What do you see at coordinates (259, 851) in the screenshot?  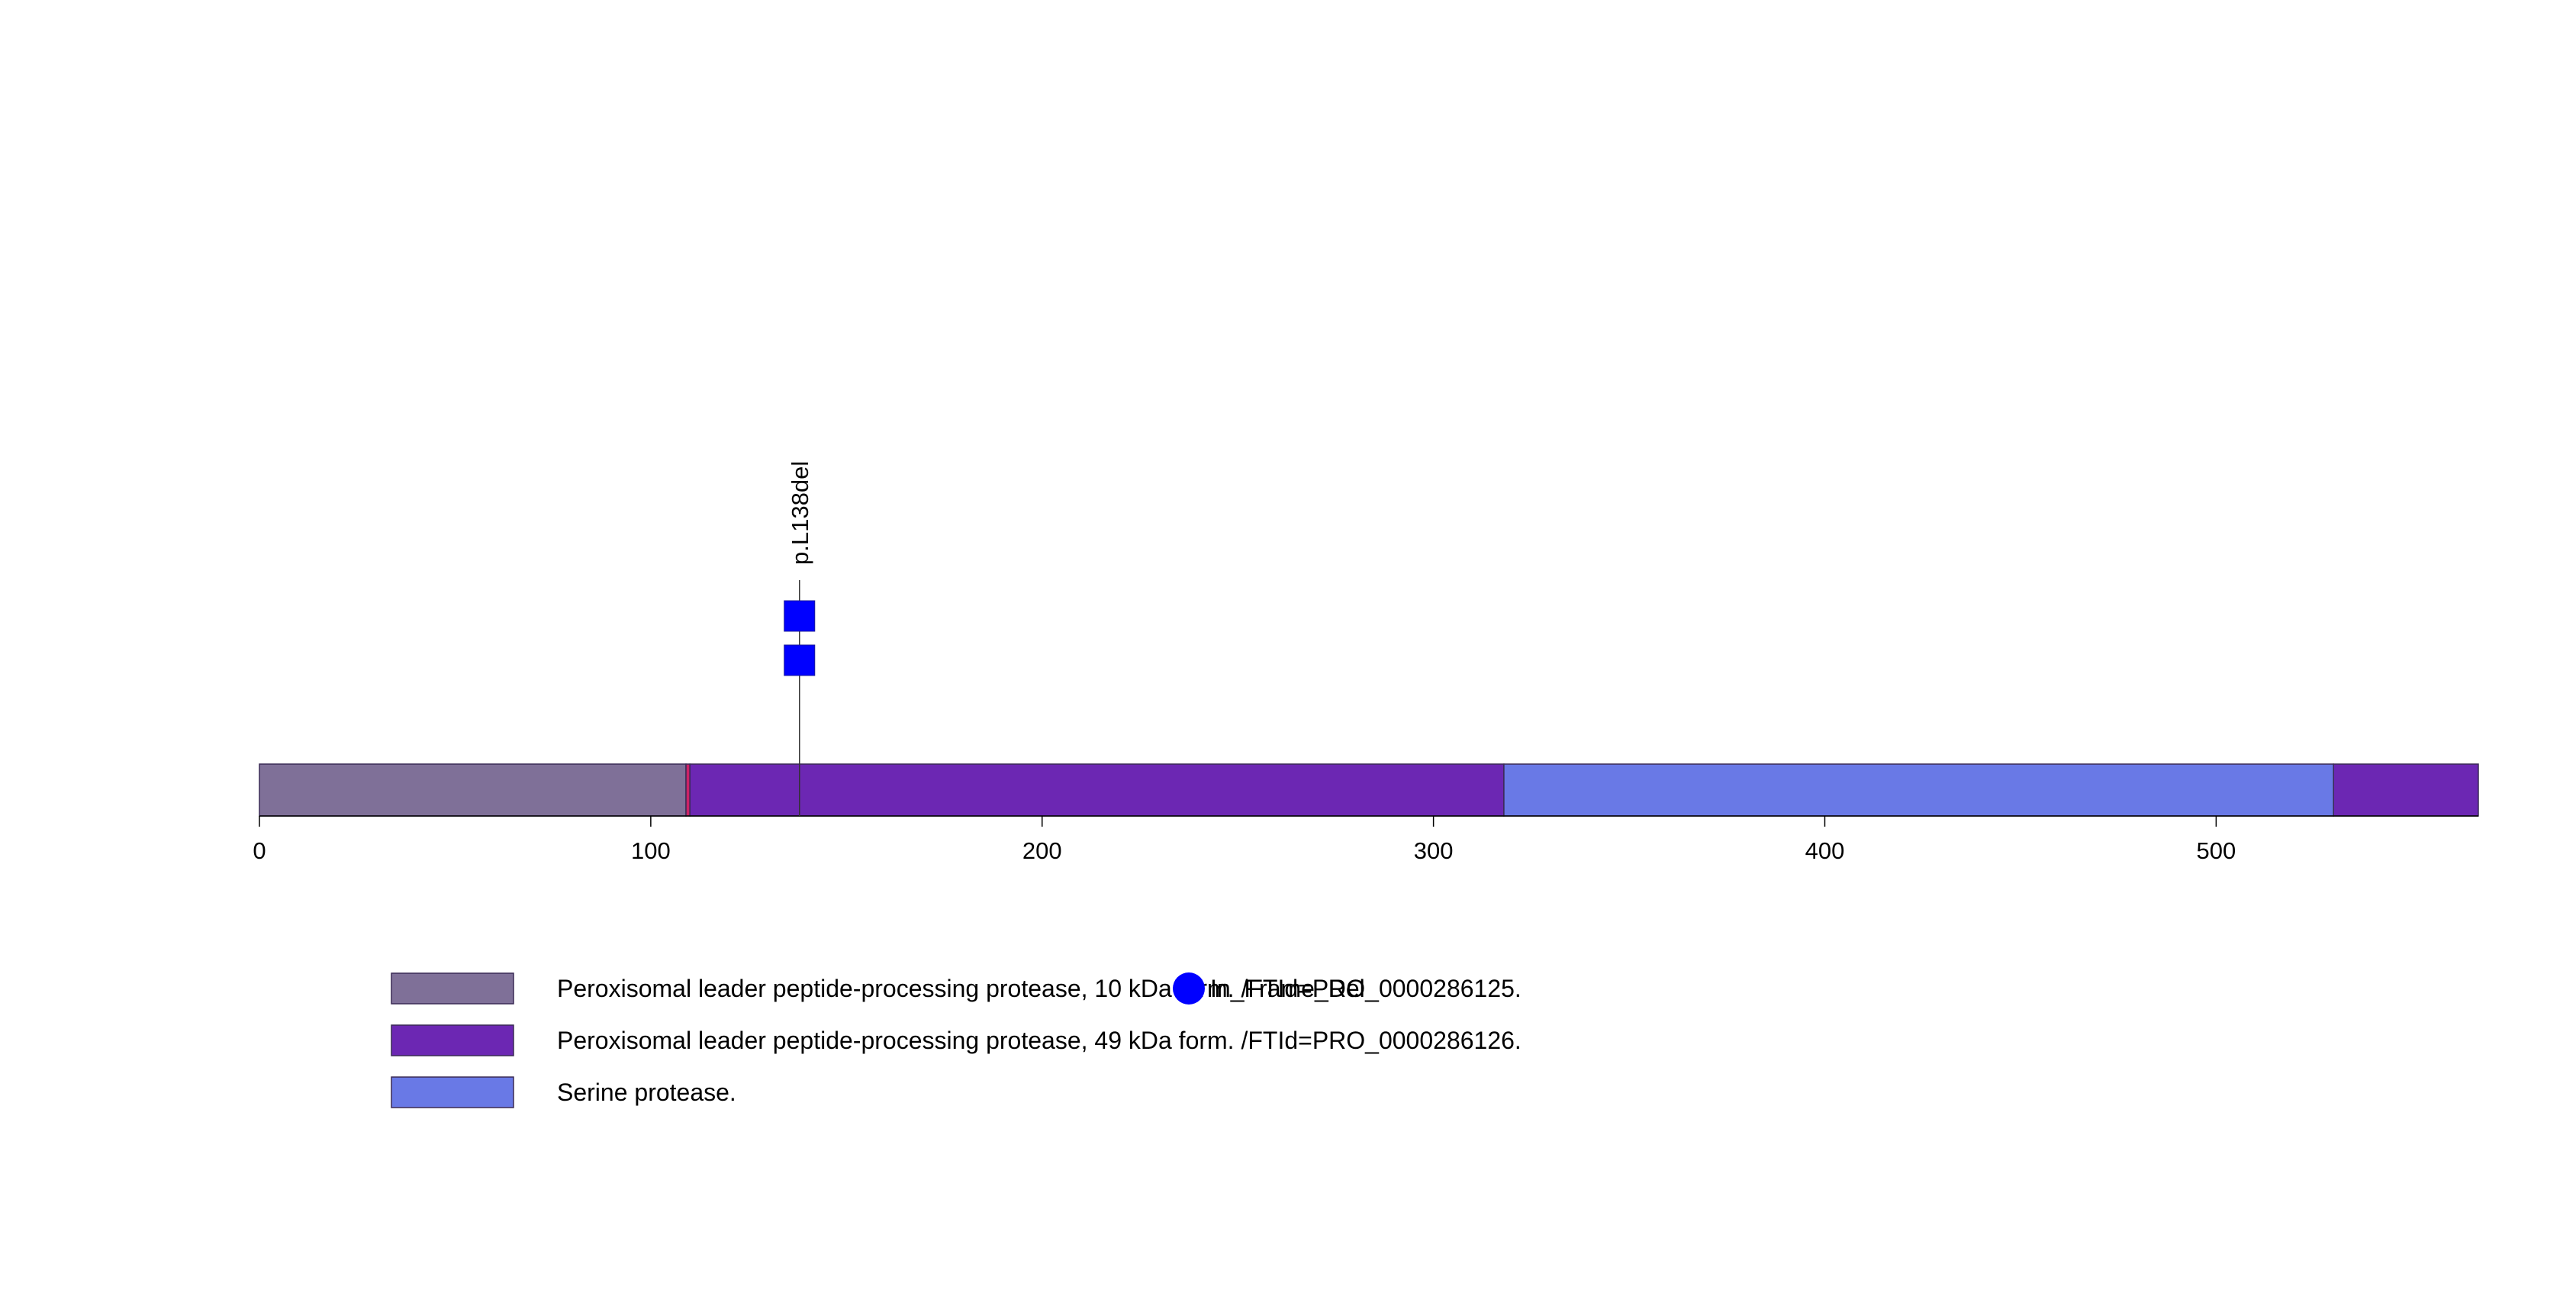 I see `axis-tick-label: 0` at bounding box center [259, 851].